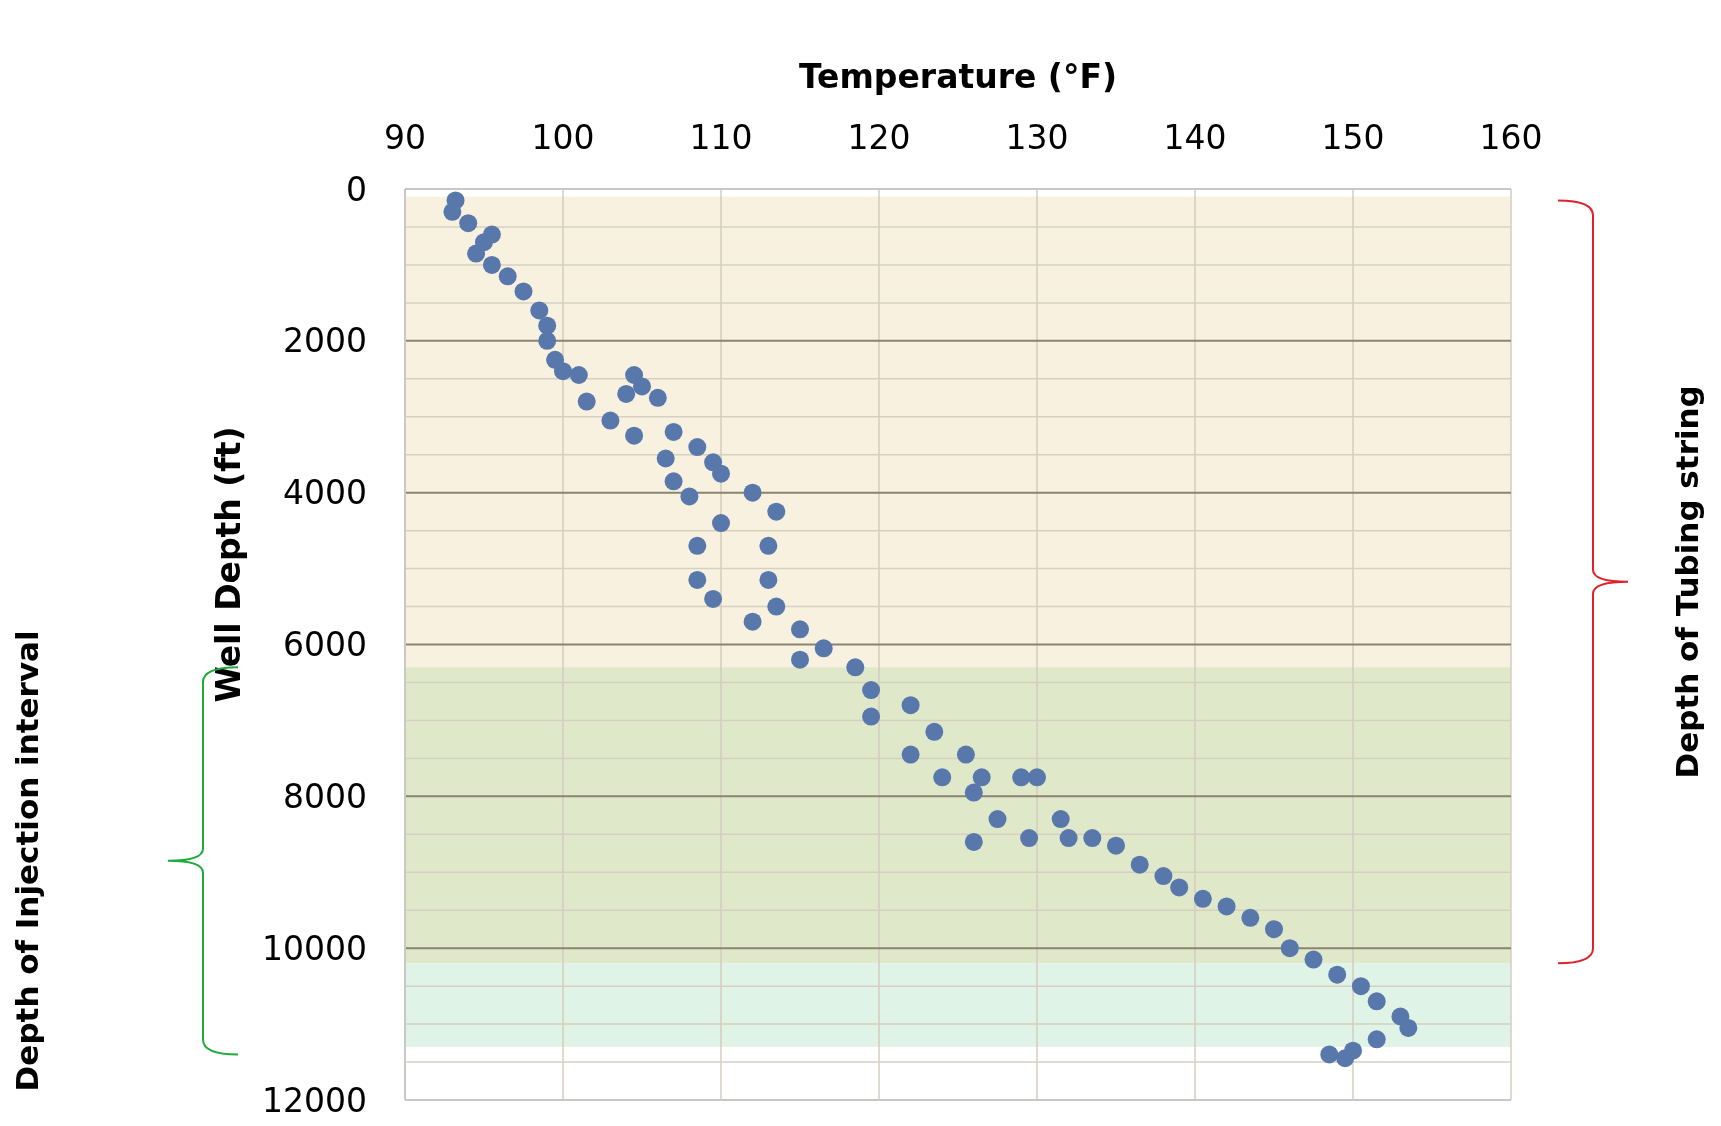 The width and height of the screenshot is (1721, 1126). Describe the element at coordinates (325, 493) in the screenshot. I see `y-tick-label: 4000` at that location.